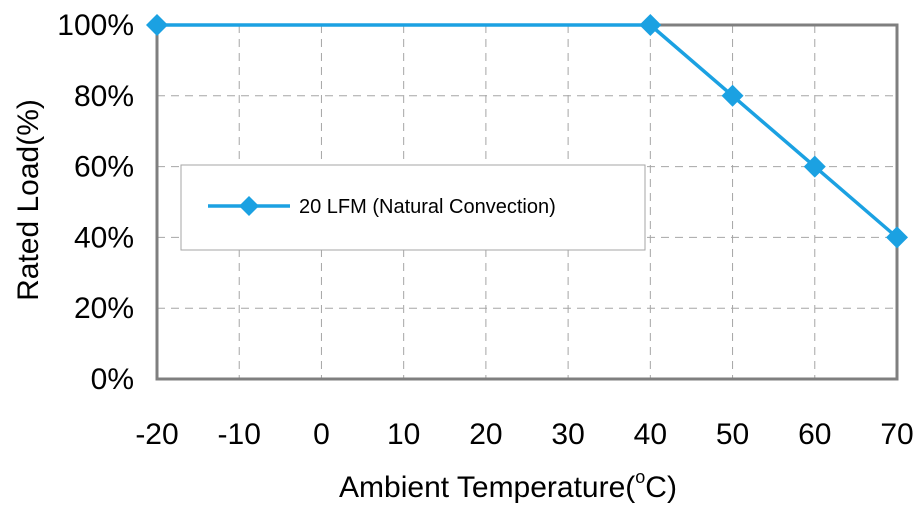 This screenshot has height=505, width=917. I want to click on x-tick-label: 60, so click(814, 434).